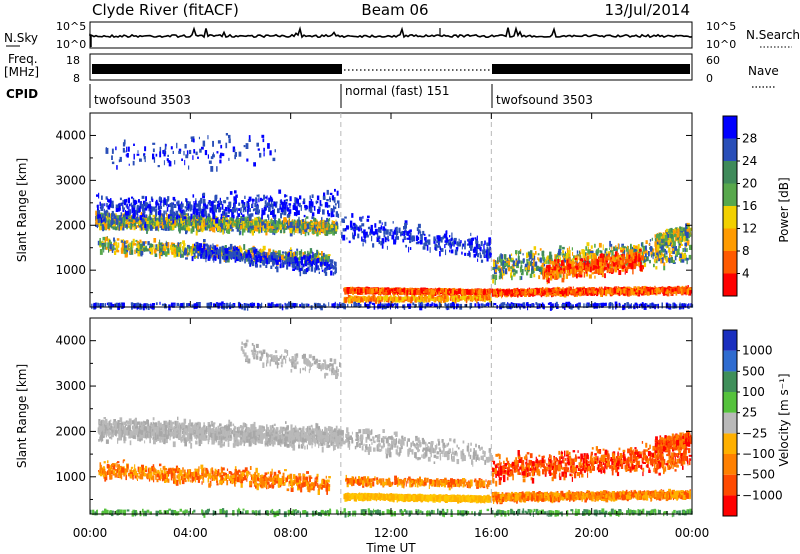 The width and height of the screenshot is (800, 554). I want to click on cpid-segment-3: twofsound 3503, so click(544, 100).